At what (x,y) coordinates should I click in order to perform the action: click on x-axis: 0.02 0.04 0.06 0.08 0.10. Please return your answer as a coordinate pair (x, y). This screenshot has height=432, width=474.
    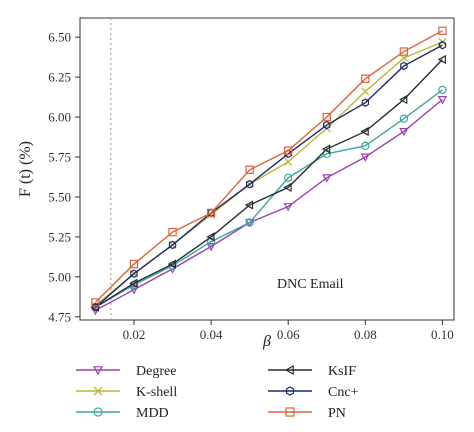
    Looking at the image, I should click on (288, 331).